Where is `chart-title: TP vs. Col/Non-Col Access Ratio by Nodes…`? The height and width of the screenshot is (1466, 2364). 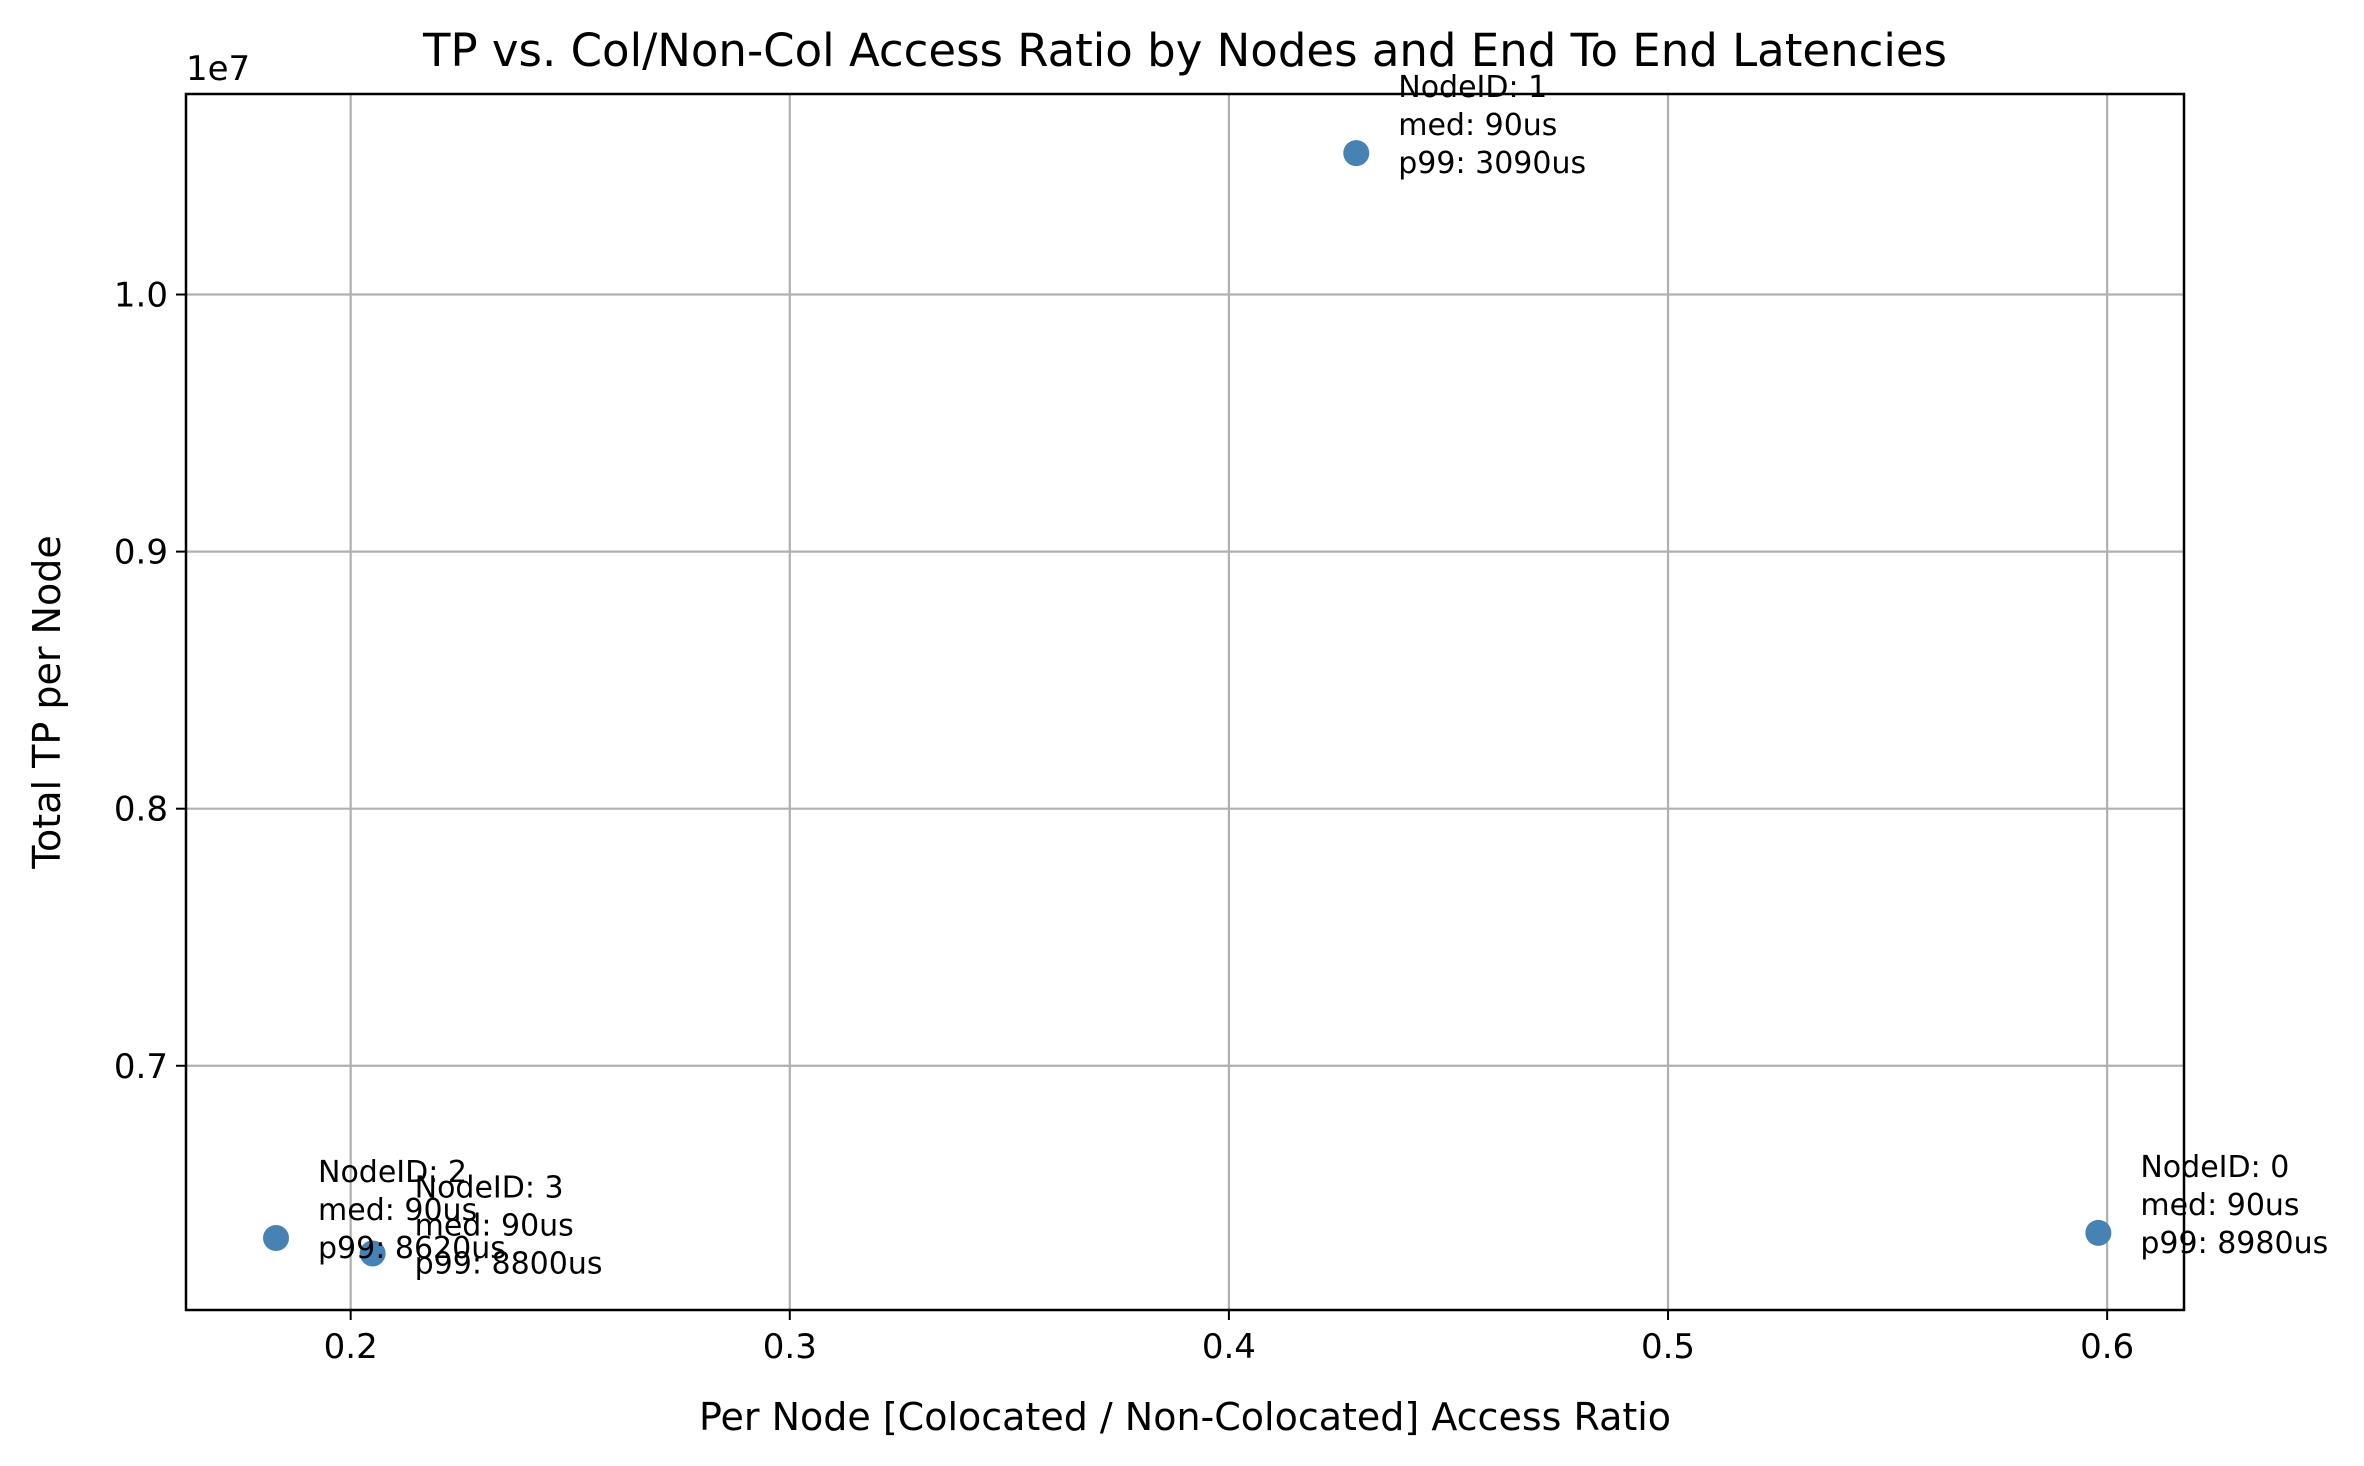 chart-title: TP vs. Col/Non-Col Access Ratio by Nodes… is located at coordinates (1184, 50).